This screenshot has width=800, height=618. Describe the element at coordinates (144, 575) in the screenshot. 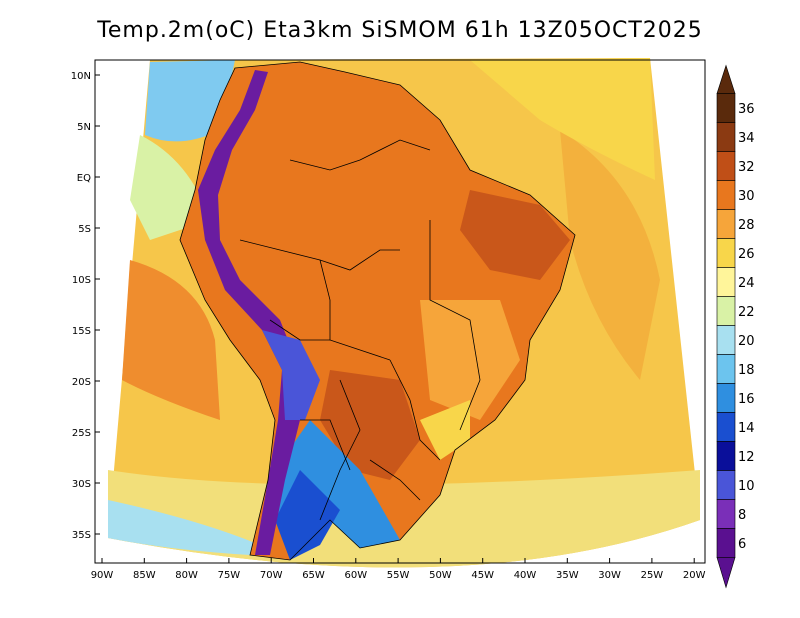

I see `lon-label: 85W` at that location.